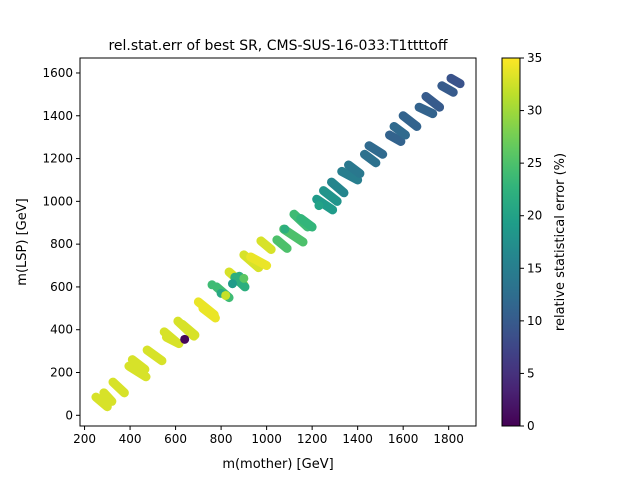 Image resolution: width=640 pixels, height=480 pixels. What do you see at coordinates (312, 439) in the screenshot?
I see `x-tick-label: 1200` at bounding box center [312, 439].